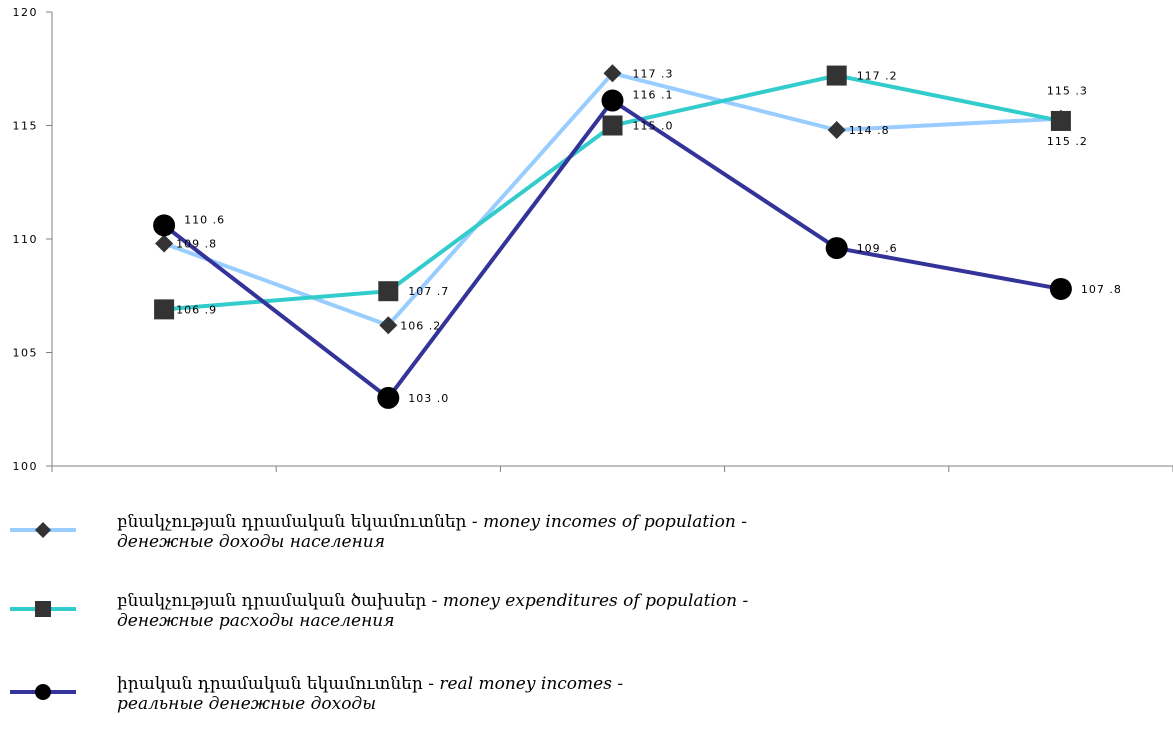 The height and width of the screenshot is (734, 1173). What do you see at coordinates (43, 609) in the screenshot?
I see `legend-key-square` at bounding box center [43, 609].